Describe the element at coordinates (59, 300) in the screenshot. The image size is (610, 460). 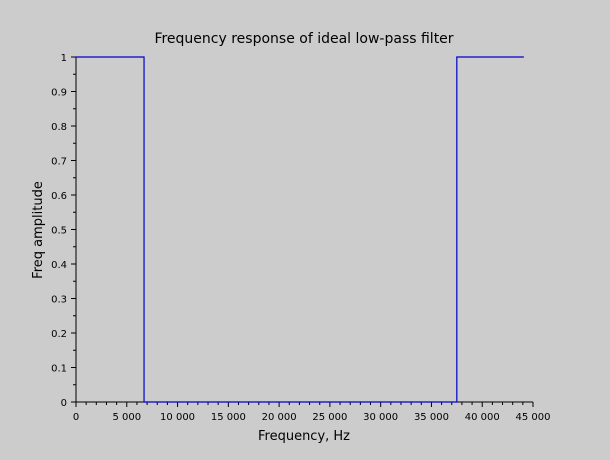
I see `y-tick-label: 0.3` at that location.